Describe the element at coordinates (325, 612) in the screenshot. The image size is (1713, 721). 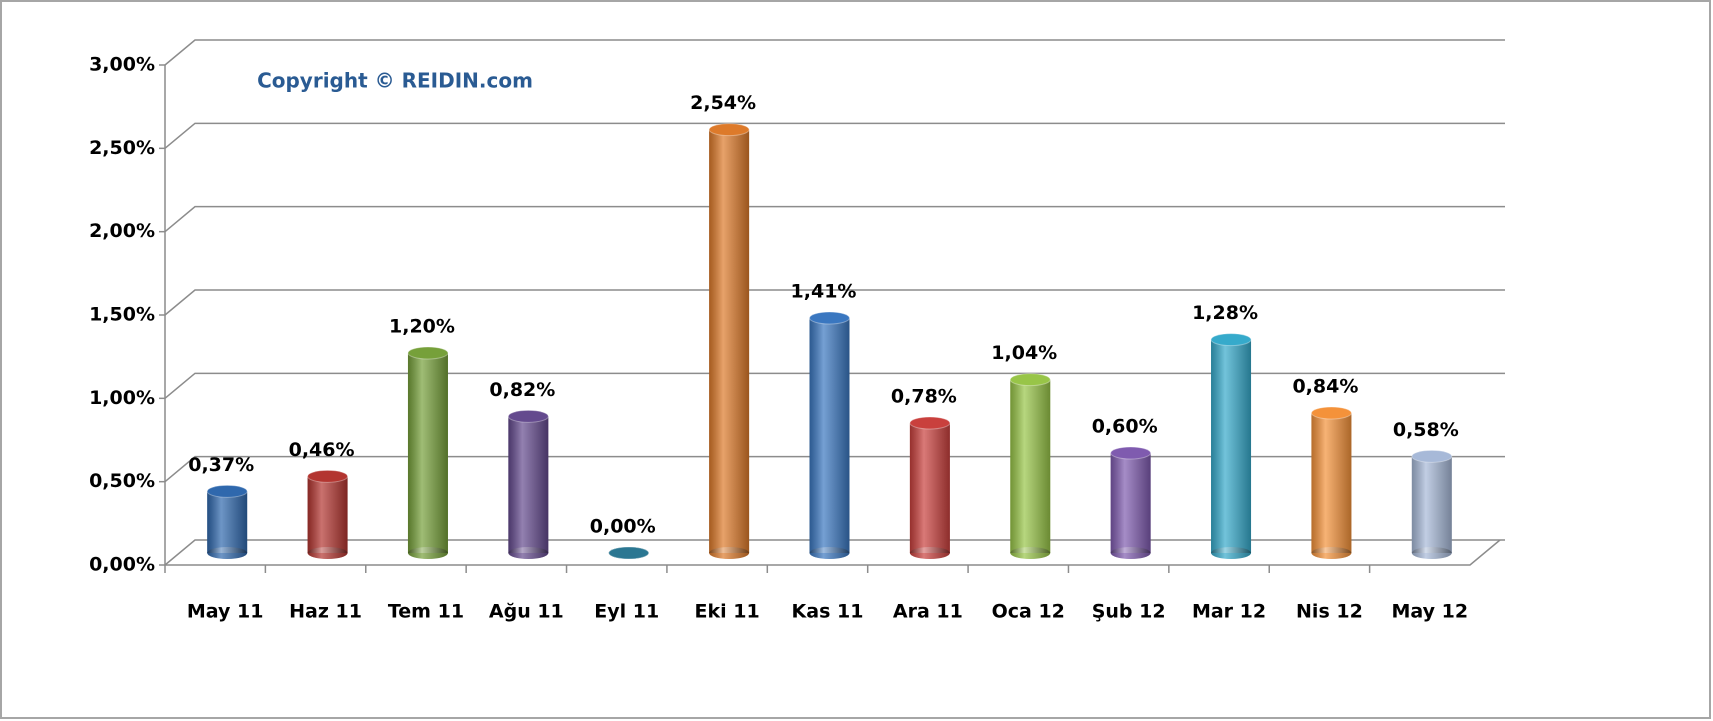
I see `x-tick-label: Haz 11` at that location.